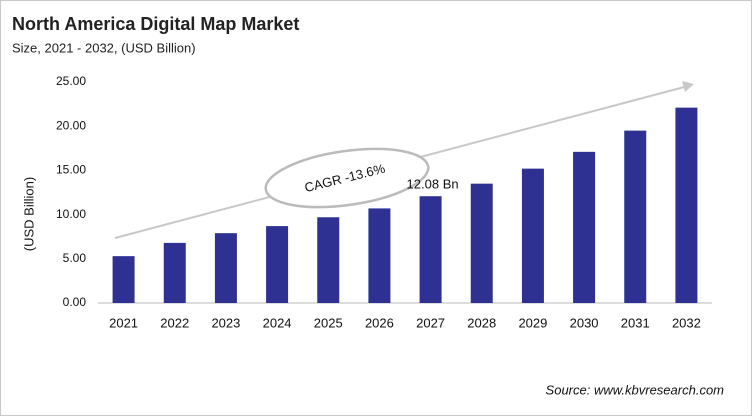  I want to click on chart-title: North America Digital Map Market, so click(155, 24).